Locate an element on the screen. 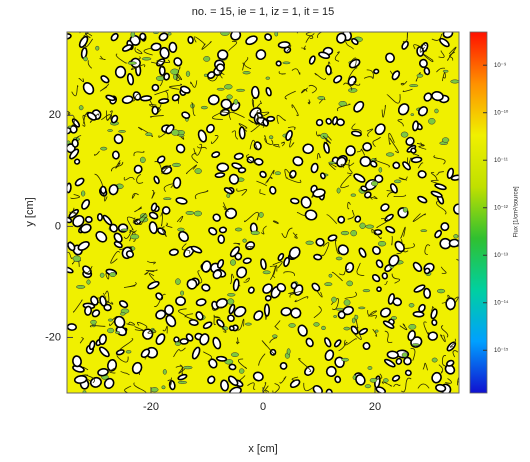 The image size is (530, 462). colorbar-tick-label: 10⁻¹⁵ is located at coordinates (501, 350).